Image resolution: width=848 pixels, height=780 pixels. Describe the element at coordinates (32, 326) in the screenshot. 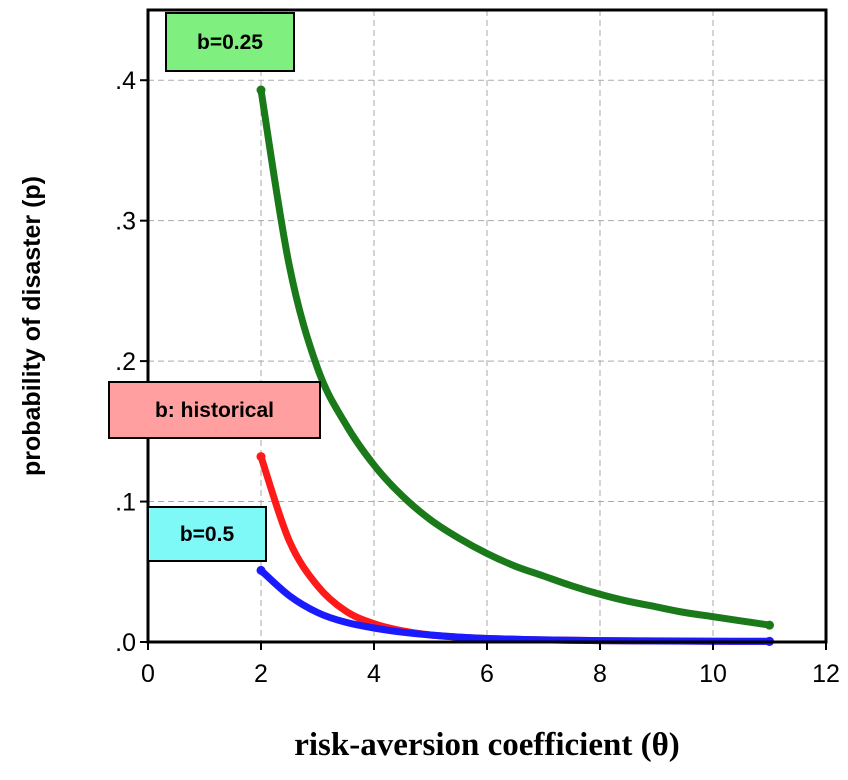

I see `y-axis-label: probability of disaster (p)` at that location.